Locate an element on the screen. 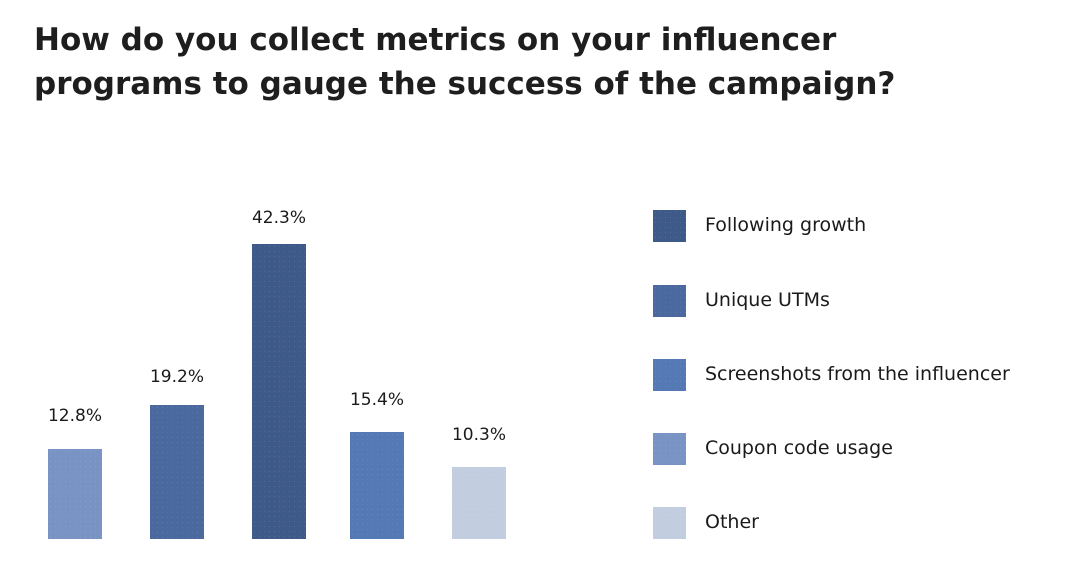  bar-value-label-utms: 19.2% is located at coordinates (176, 377).